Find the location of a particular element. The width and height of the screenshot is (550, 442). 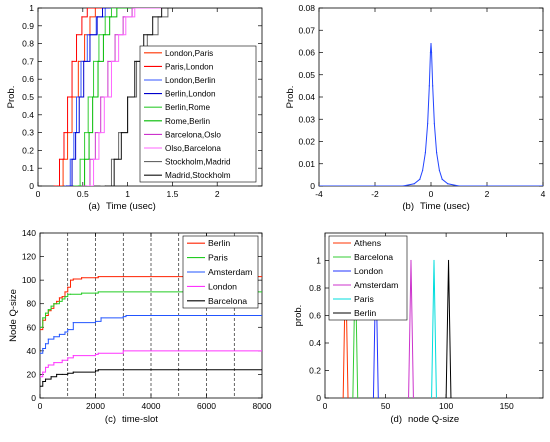

x-tick-label: 8000 is located at coordinates (262, 406).